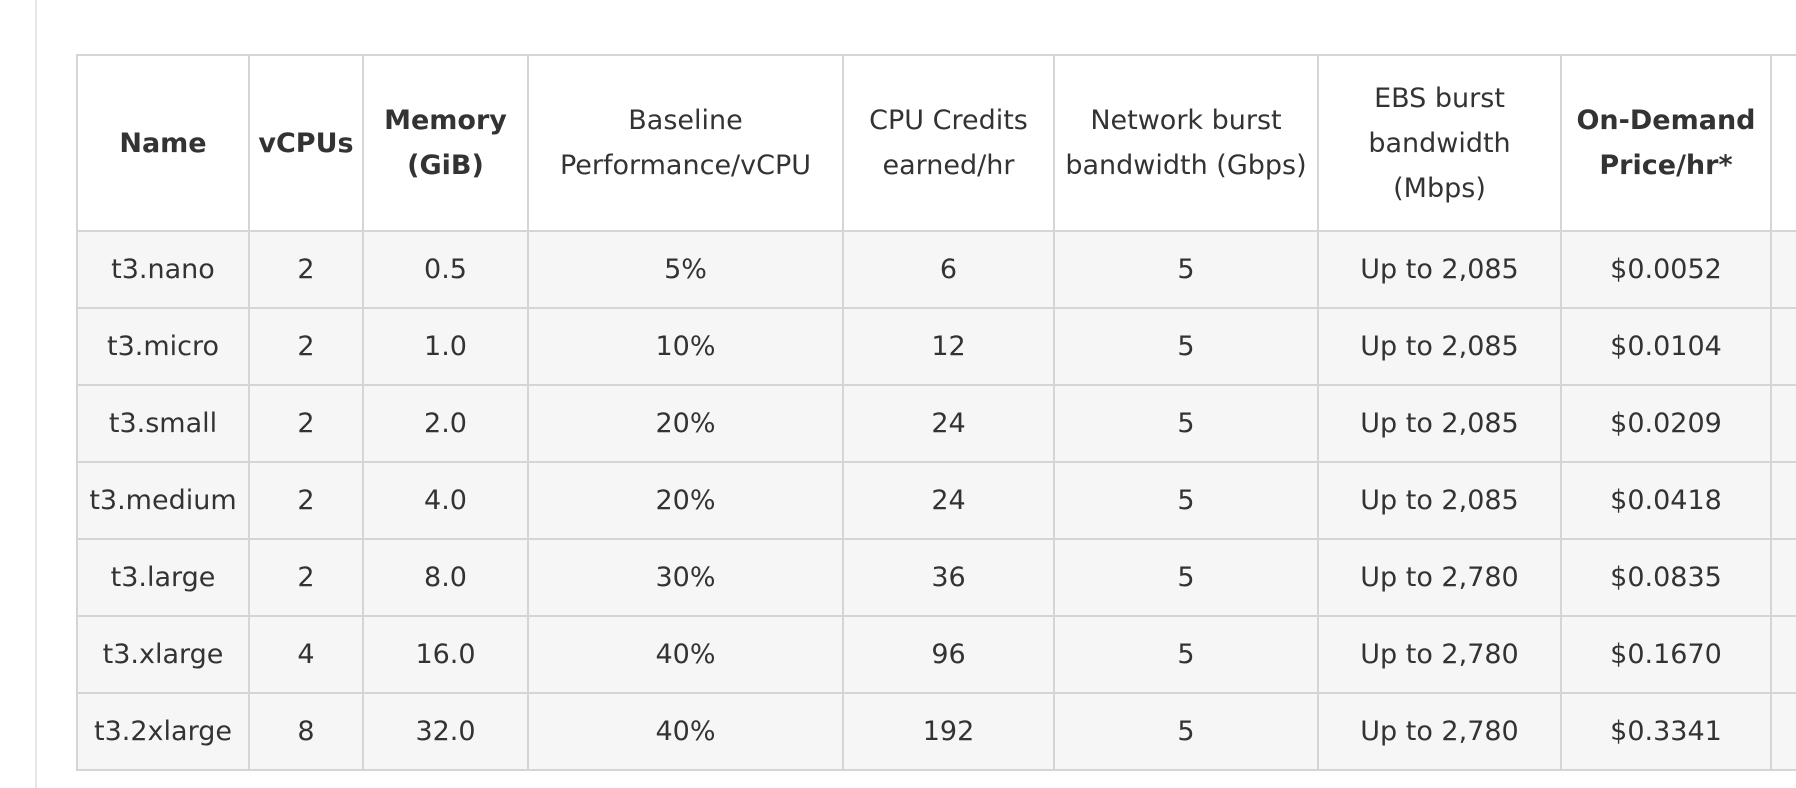  Describe the element at coordinates (1783, 143) in the screenshot. I see `header-overflow-column` at that location.